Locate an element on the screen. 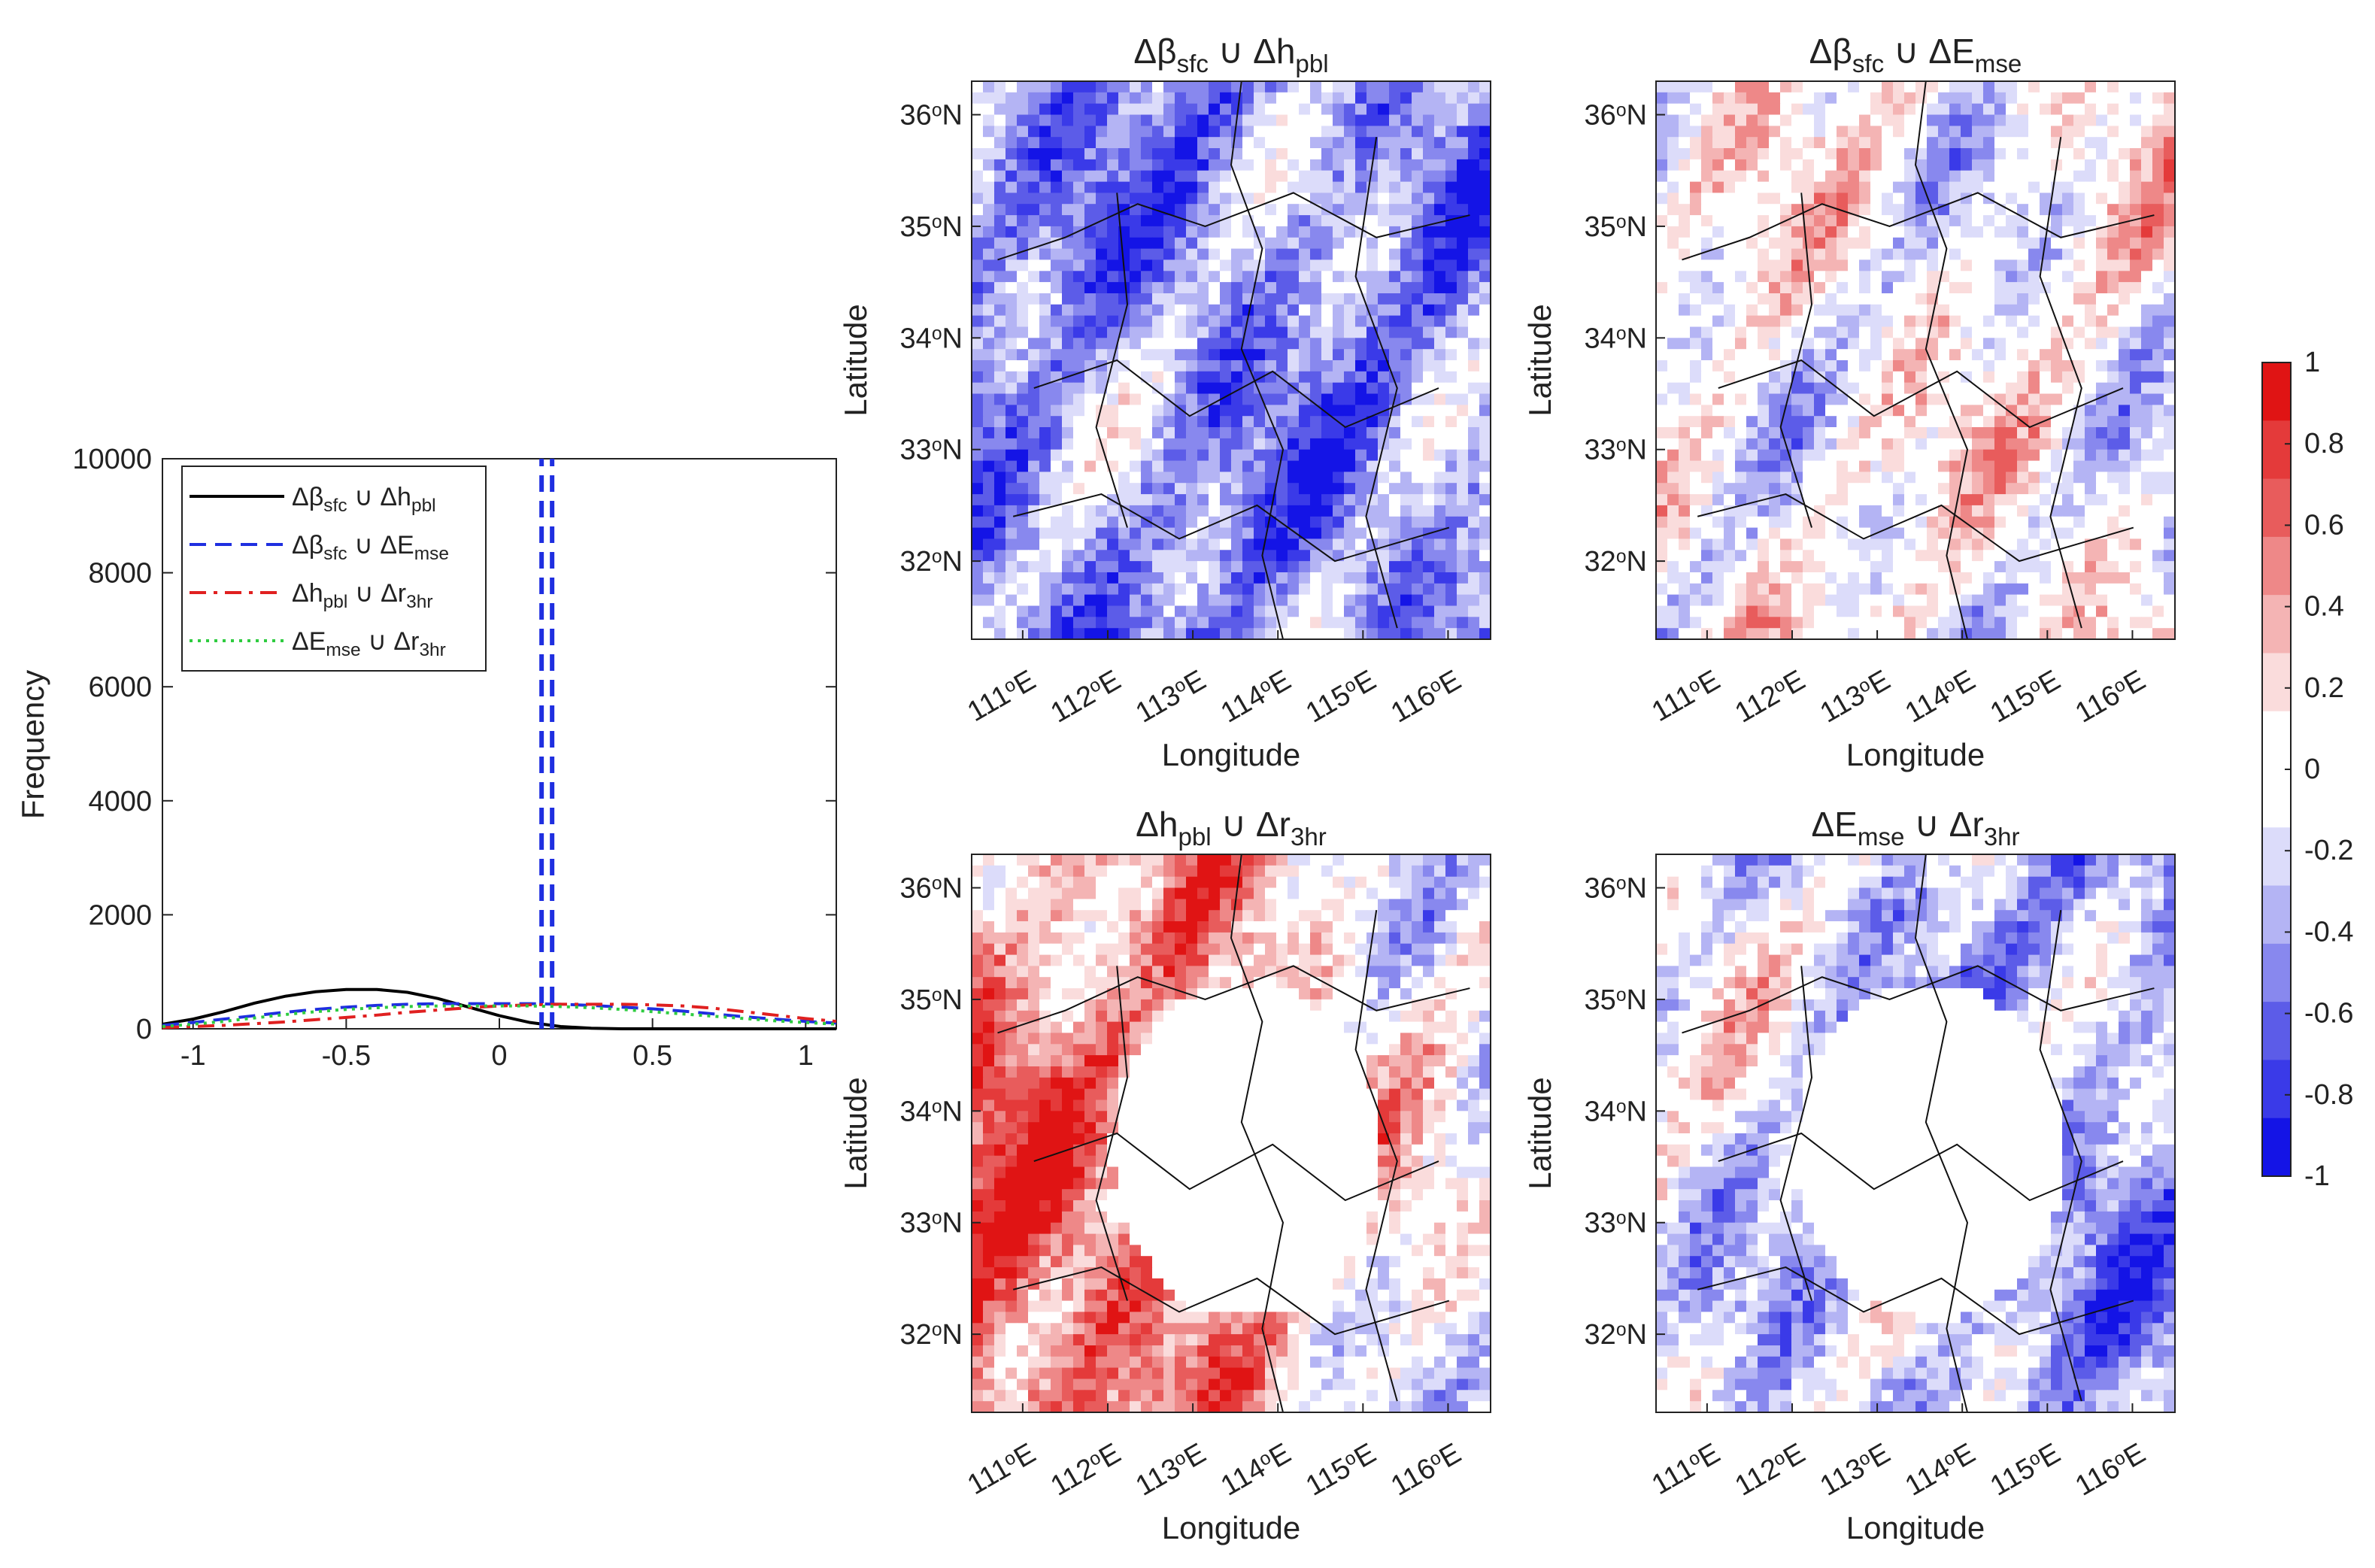 This screenshot has width=2375, height=1568. lon-tick-label: 115oE is located at coordinates (1340, 697).